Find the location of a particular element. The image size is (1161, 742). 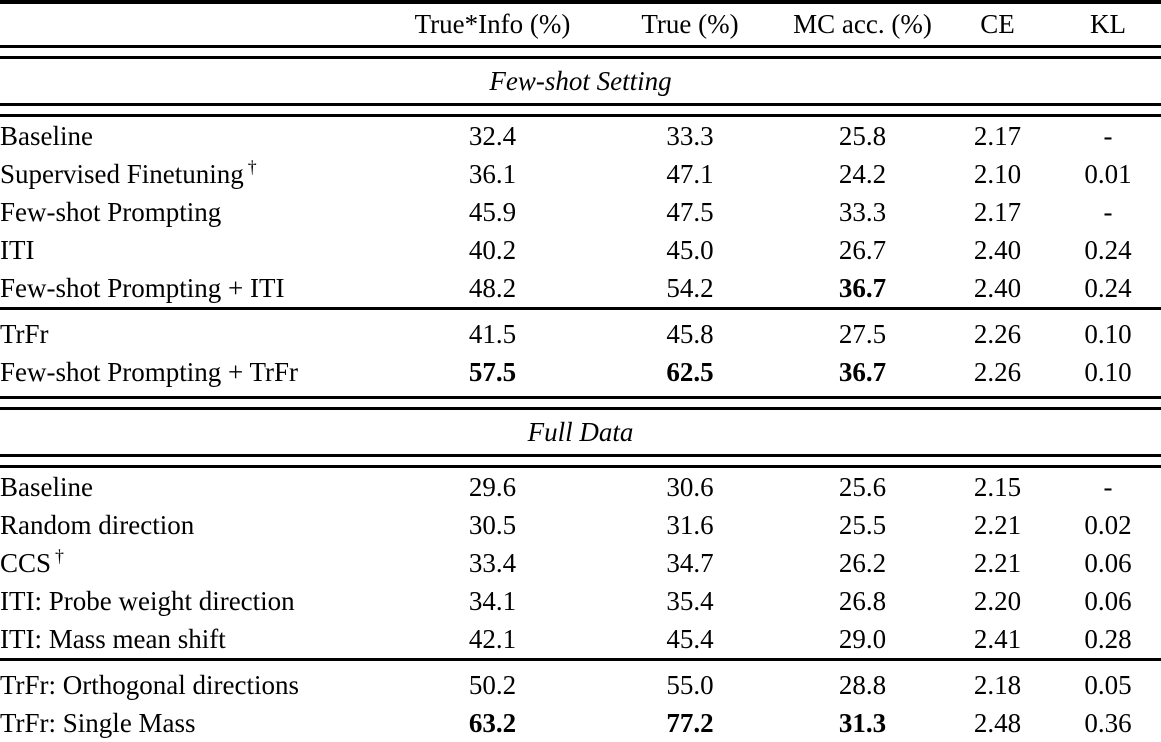

metric-cell-best: 62.5 is located at coordinates (690, 371).